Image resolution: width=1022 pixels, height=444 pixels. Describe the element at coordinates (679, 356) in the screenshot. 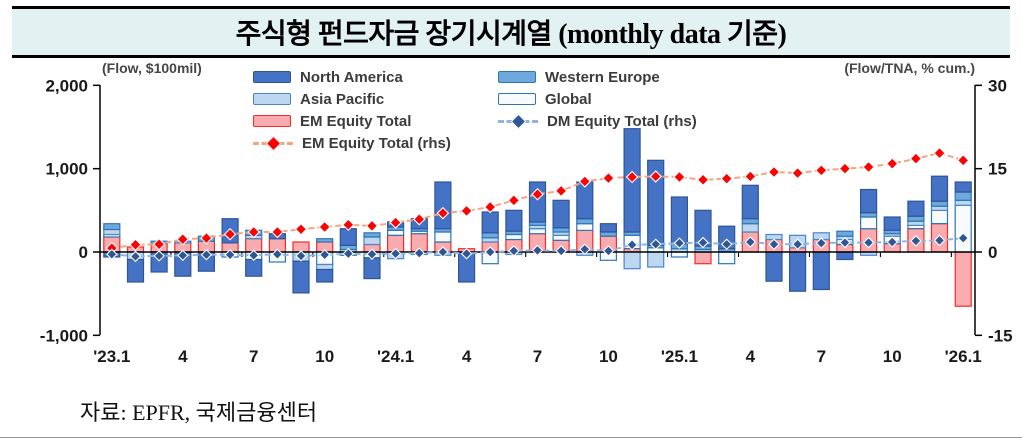

I see `x-axis-label: '25.1` at that location.